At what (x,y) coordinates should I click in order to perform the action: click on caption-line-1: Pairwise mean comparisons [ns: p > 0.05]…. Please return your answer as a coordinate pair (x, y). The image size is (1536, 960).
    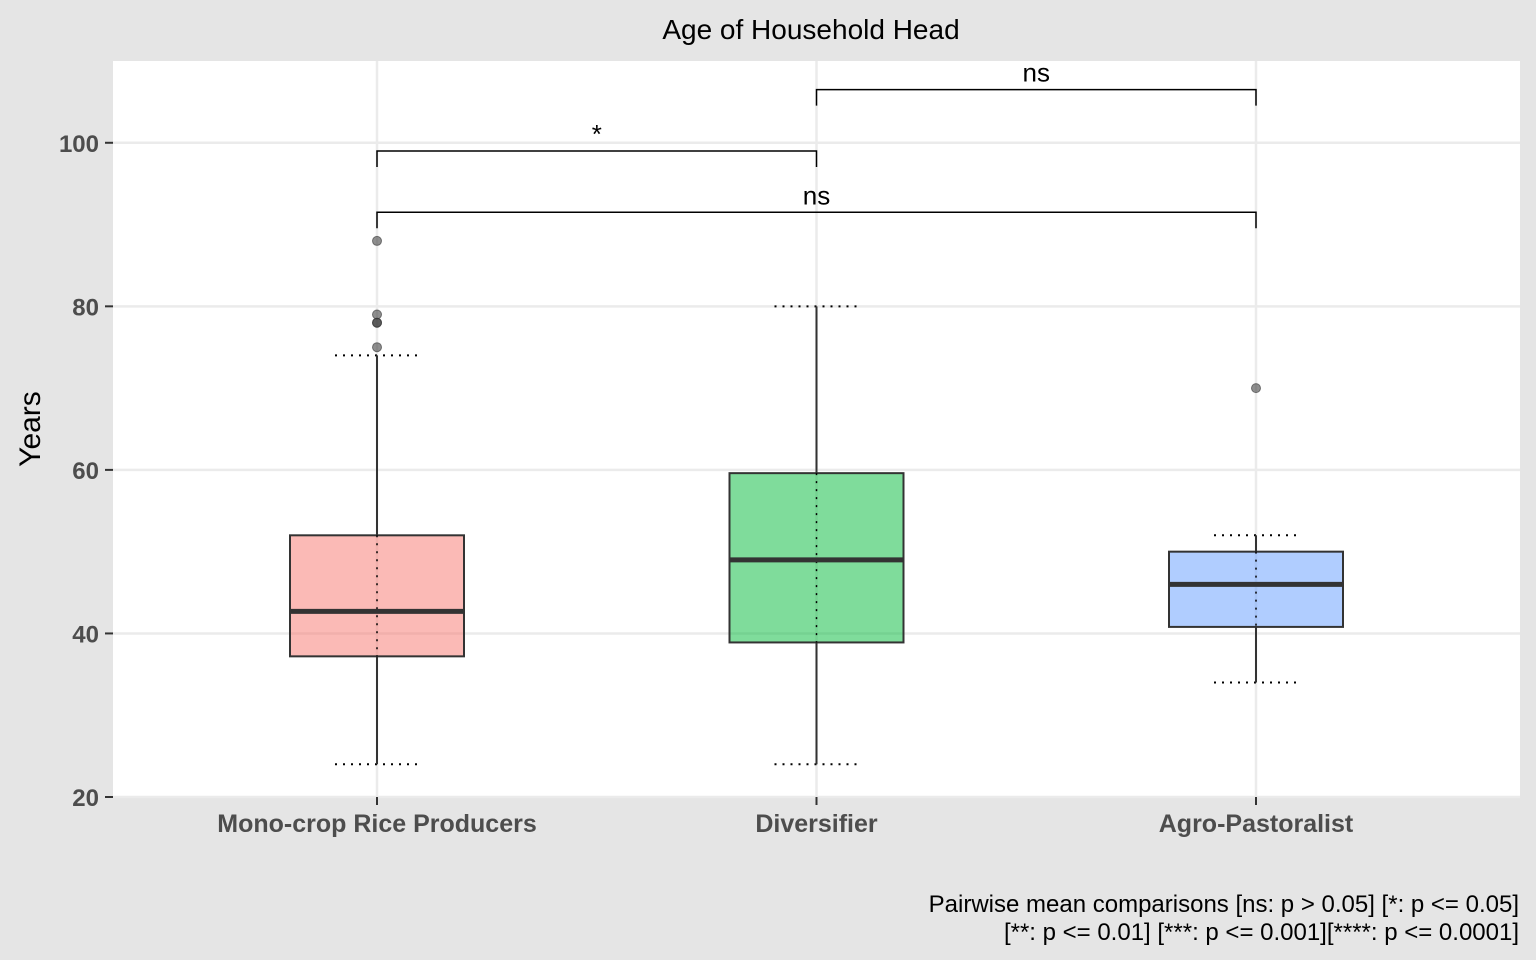
    Looking at the image, I should click on (1224, 904).